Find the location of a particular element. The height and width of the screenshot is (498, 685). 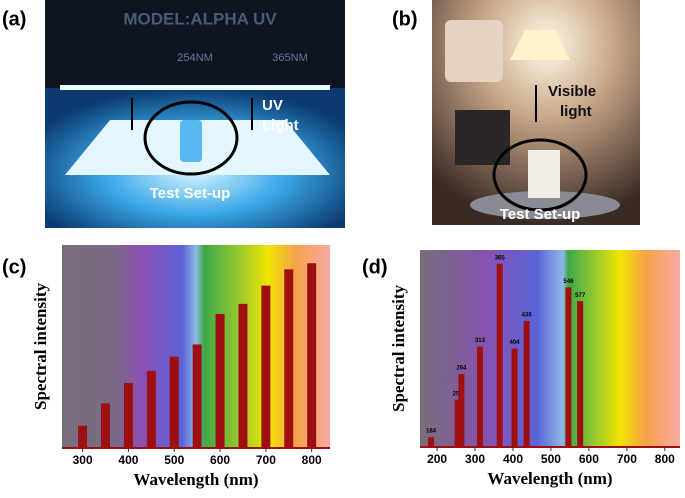

uv-lamp is located at coordinates (195, 87).